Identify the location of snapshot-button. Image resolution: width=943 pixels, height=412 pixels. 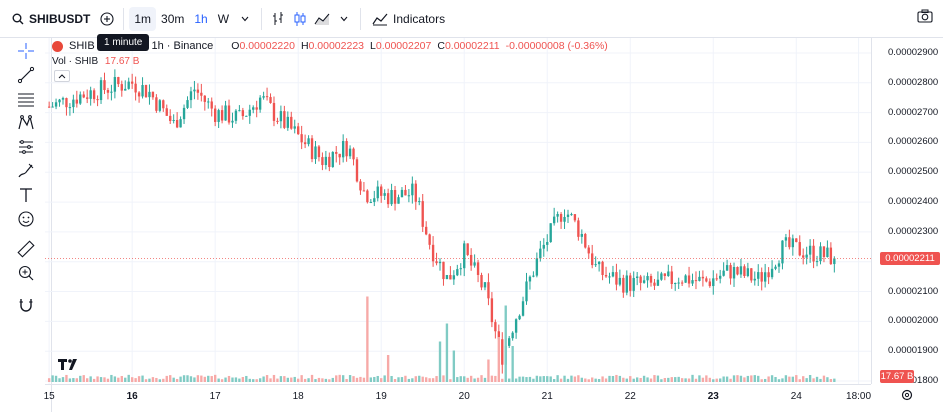
(925, 18).